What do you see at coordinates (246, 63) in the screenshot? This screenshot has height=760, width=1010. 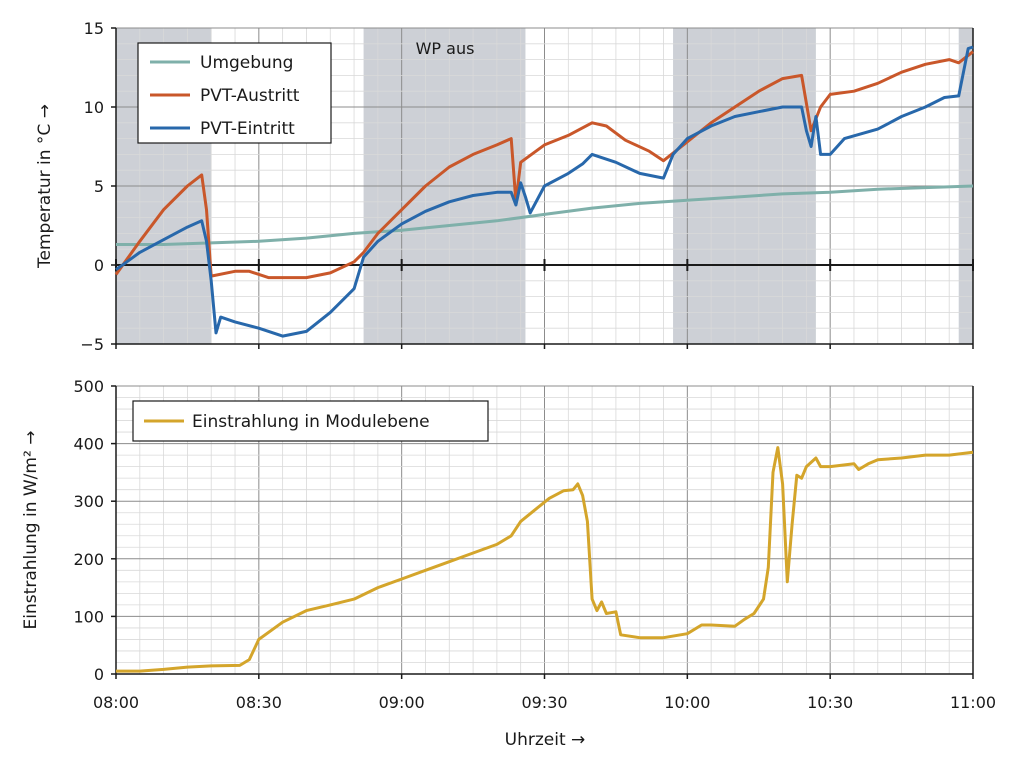 I see `temp-legend-label: Umgebung` at bounding box center [246, 63].